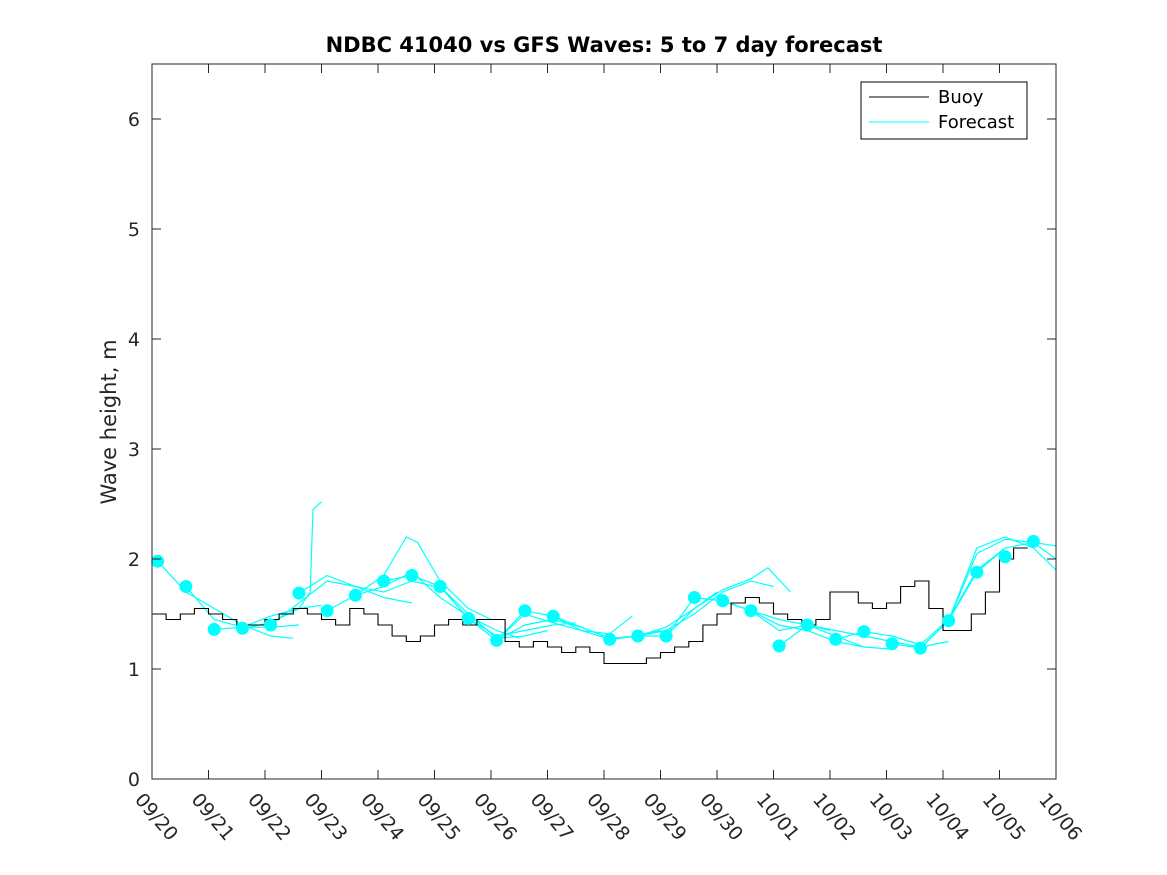 This screenshot has height=875, width=1167. I want to click on x-tick-label: 09/20, so click(156, 817).